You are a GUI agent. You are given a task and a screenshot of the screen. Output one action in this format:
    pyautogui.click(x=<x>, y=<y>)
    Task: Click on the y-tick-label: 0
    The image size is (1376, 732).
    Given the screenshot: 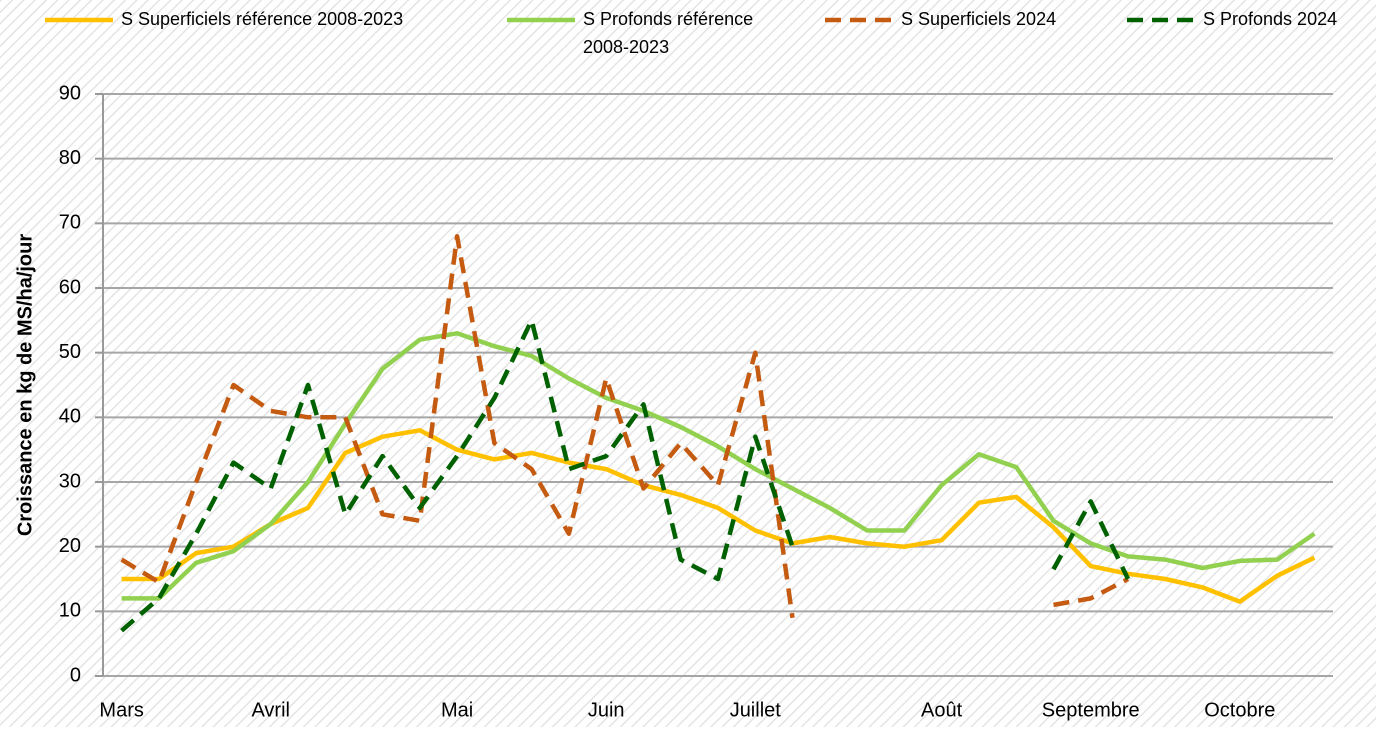 What is the action you would take?
    pyautogui.click(x=75, y=675)
    